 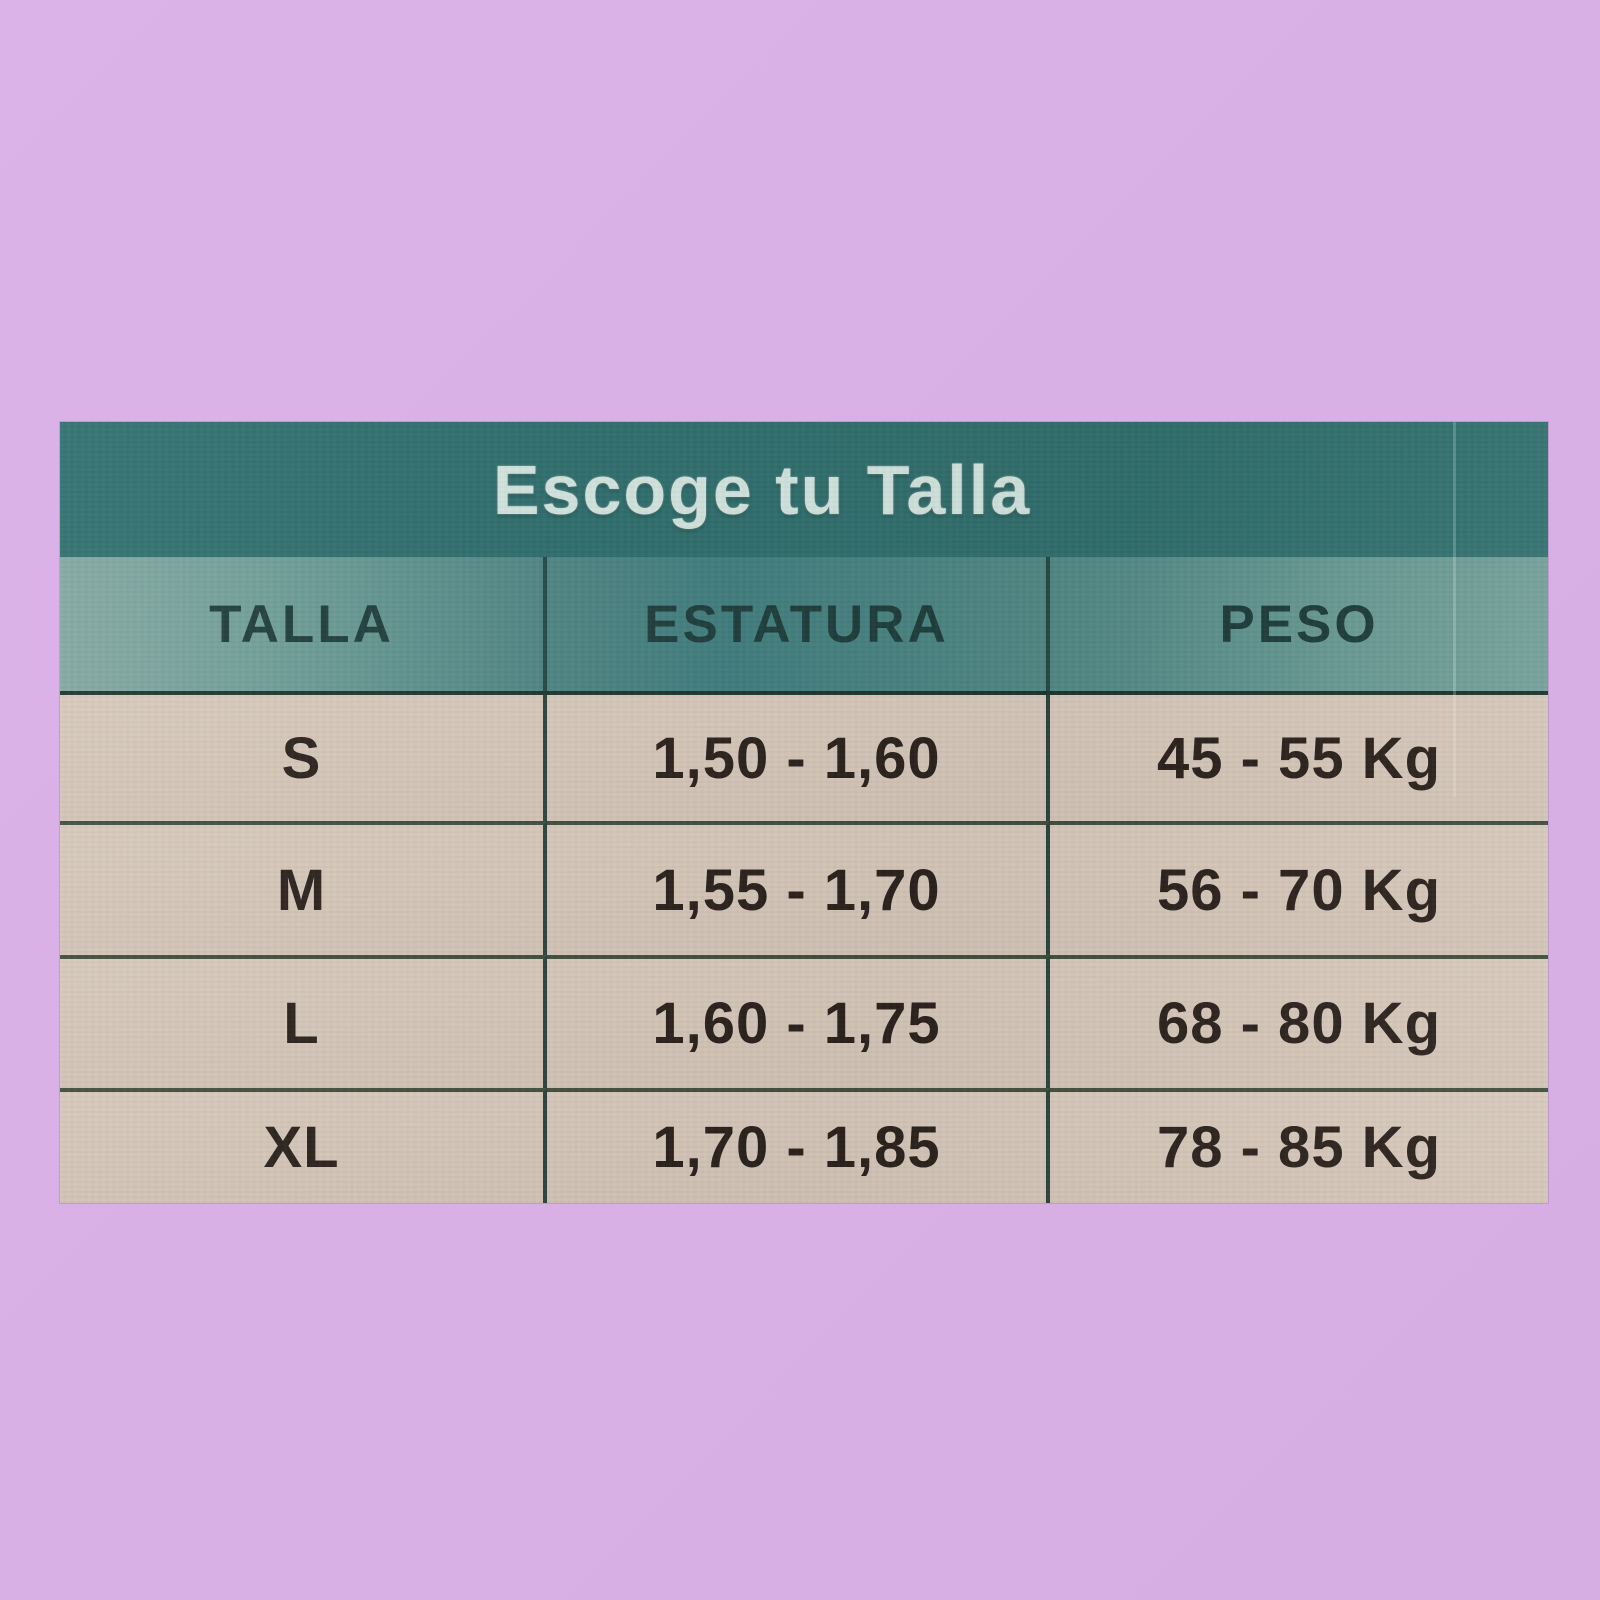 What do you see at coordinates (1299, 1021) in the screenshot?
I see `cell-size-l-peso: 68 - 80 Kg` at bounding box center [1299, 1021].